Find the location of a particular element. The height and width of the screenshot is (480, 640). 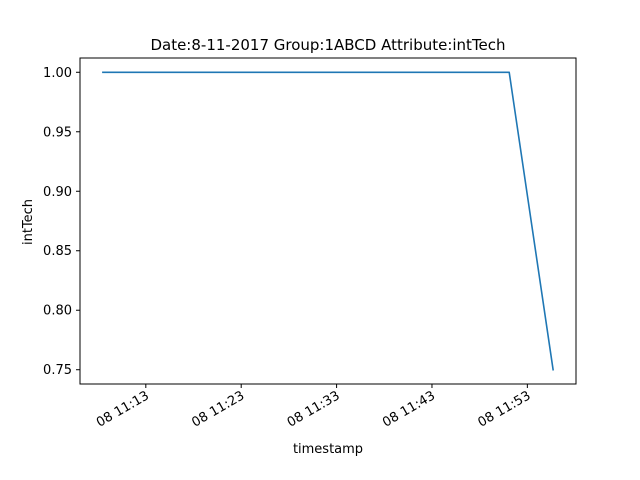

x-tick-label-4: 08 11:53 is located at coordinates (505, 409).